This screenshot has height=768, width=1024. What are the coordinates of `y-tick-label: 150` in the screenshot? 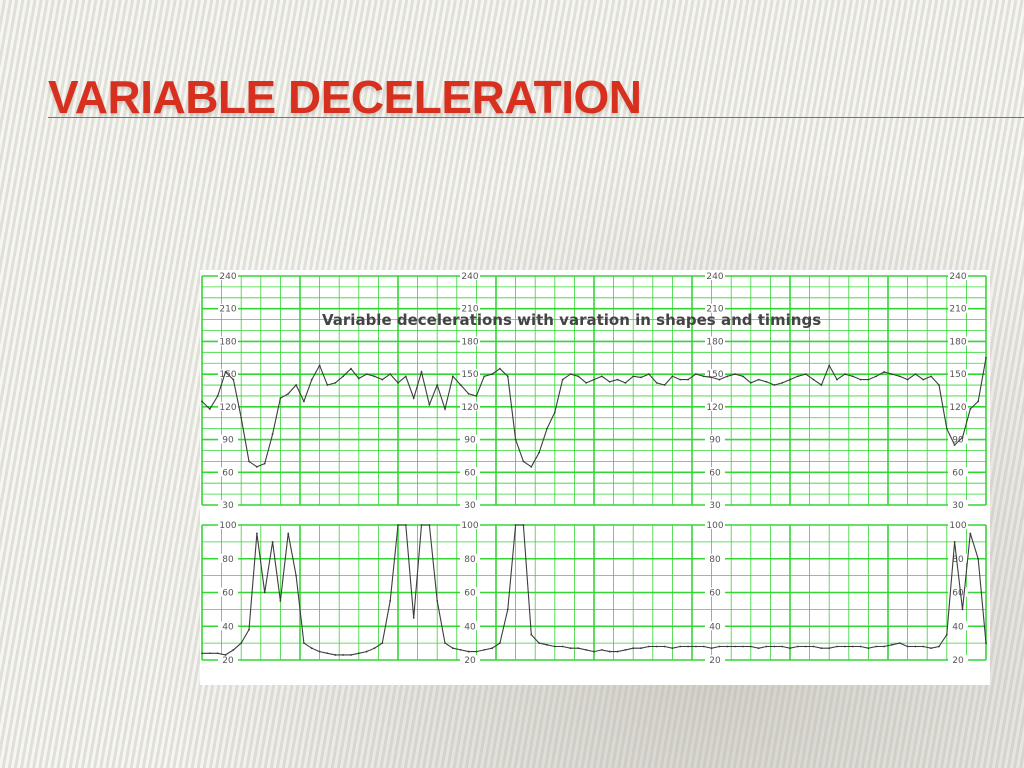 It's located at (469, 375).